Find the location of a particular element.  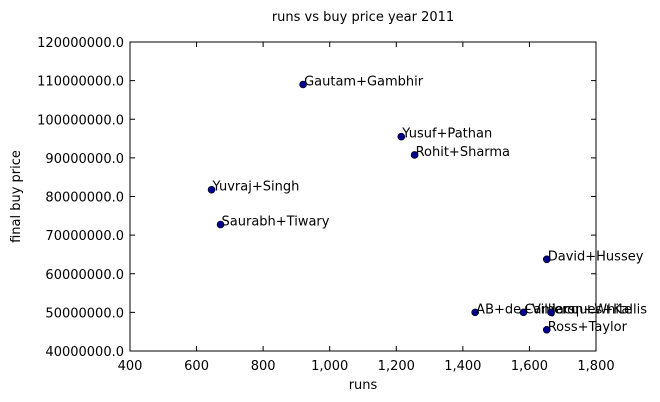

point-label: Saurabh+Tiwary is located at coordinates (276, 222).